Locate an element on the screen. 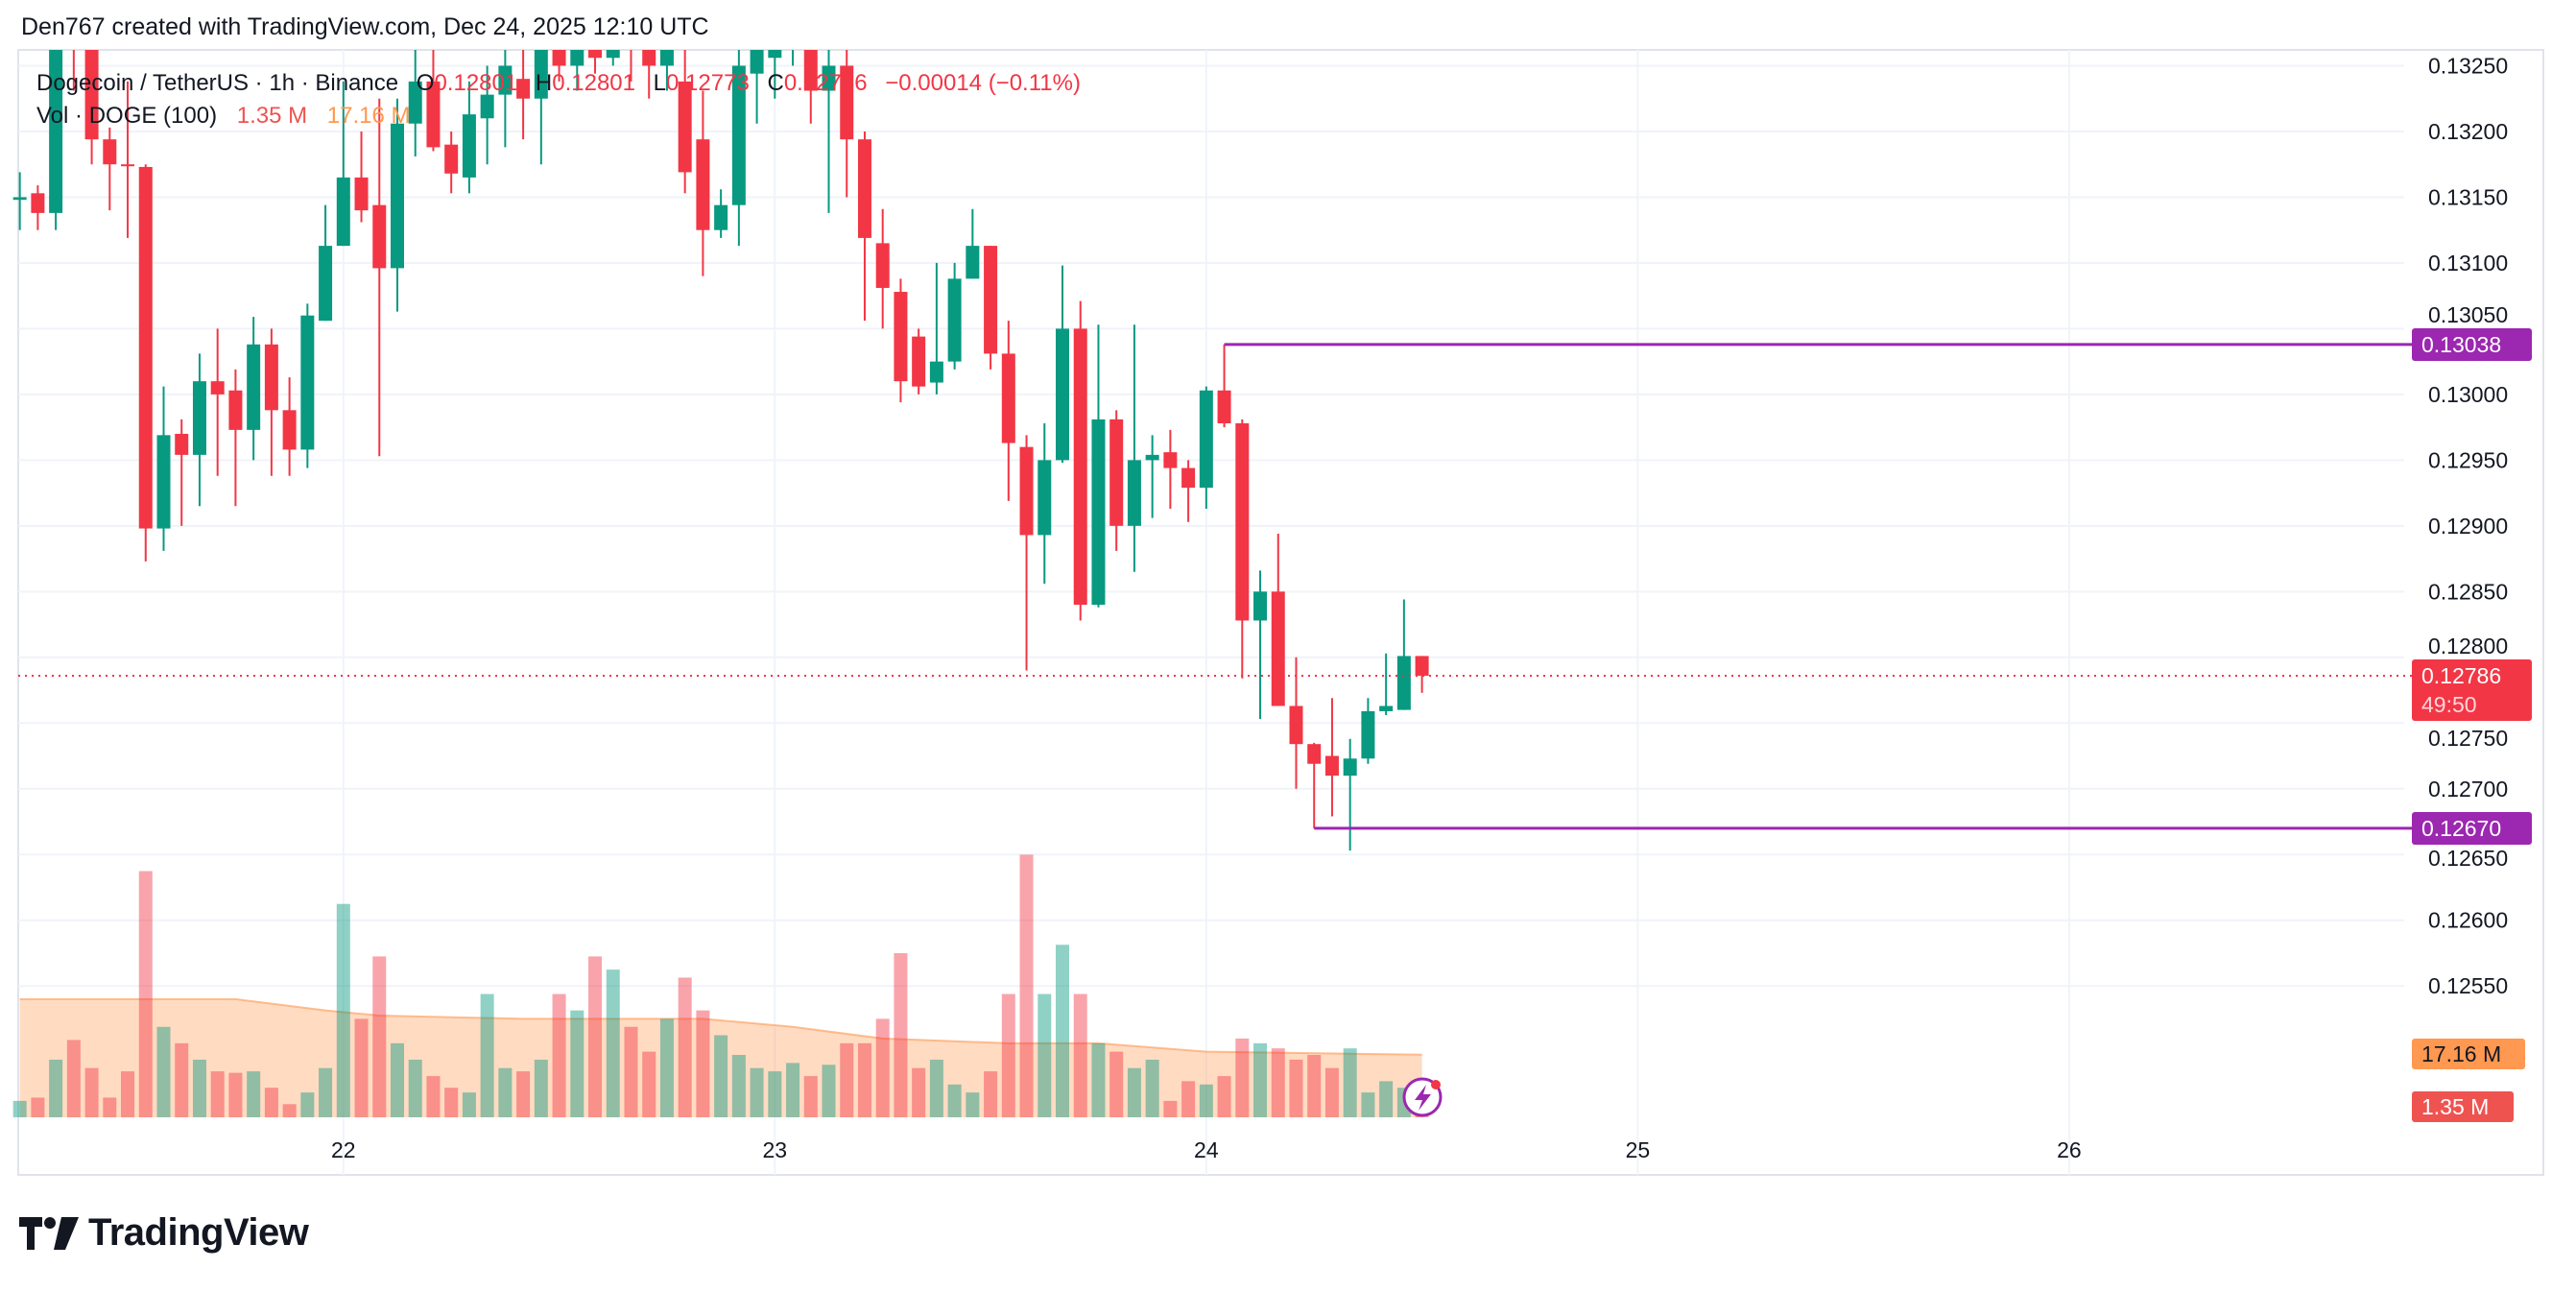  symbol-title: Dogecoin / TetherUS · 1h · Binance is located at coordinates (217, 83).